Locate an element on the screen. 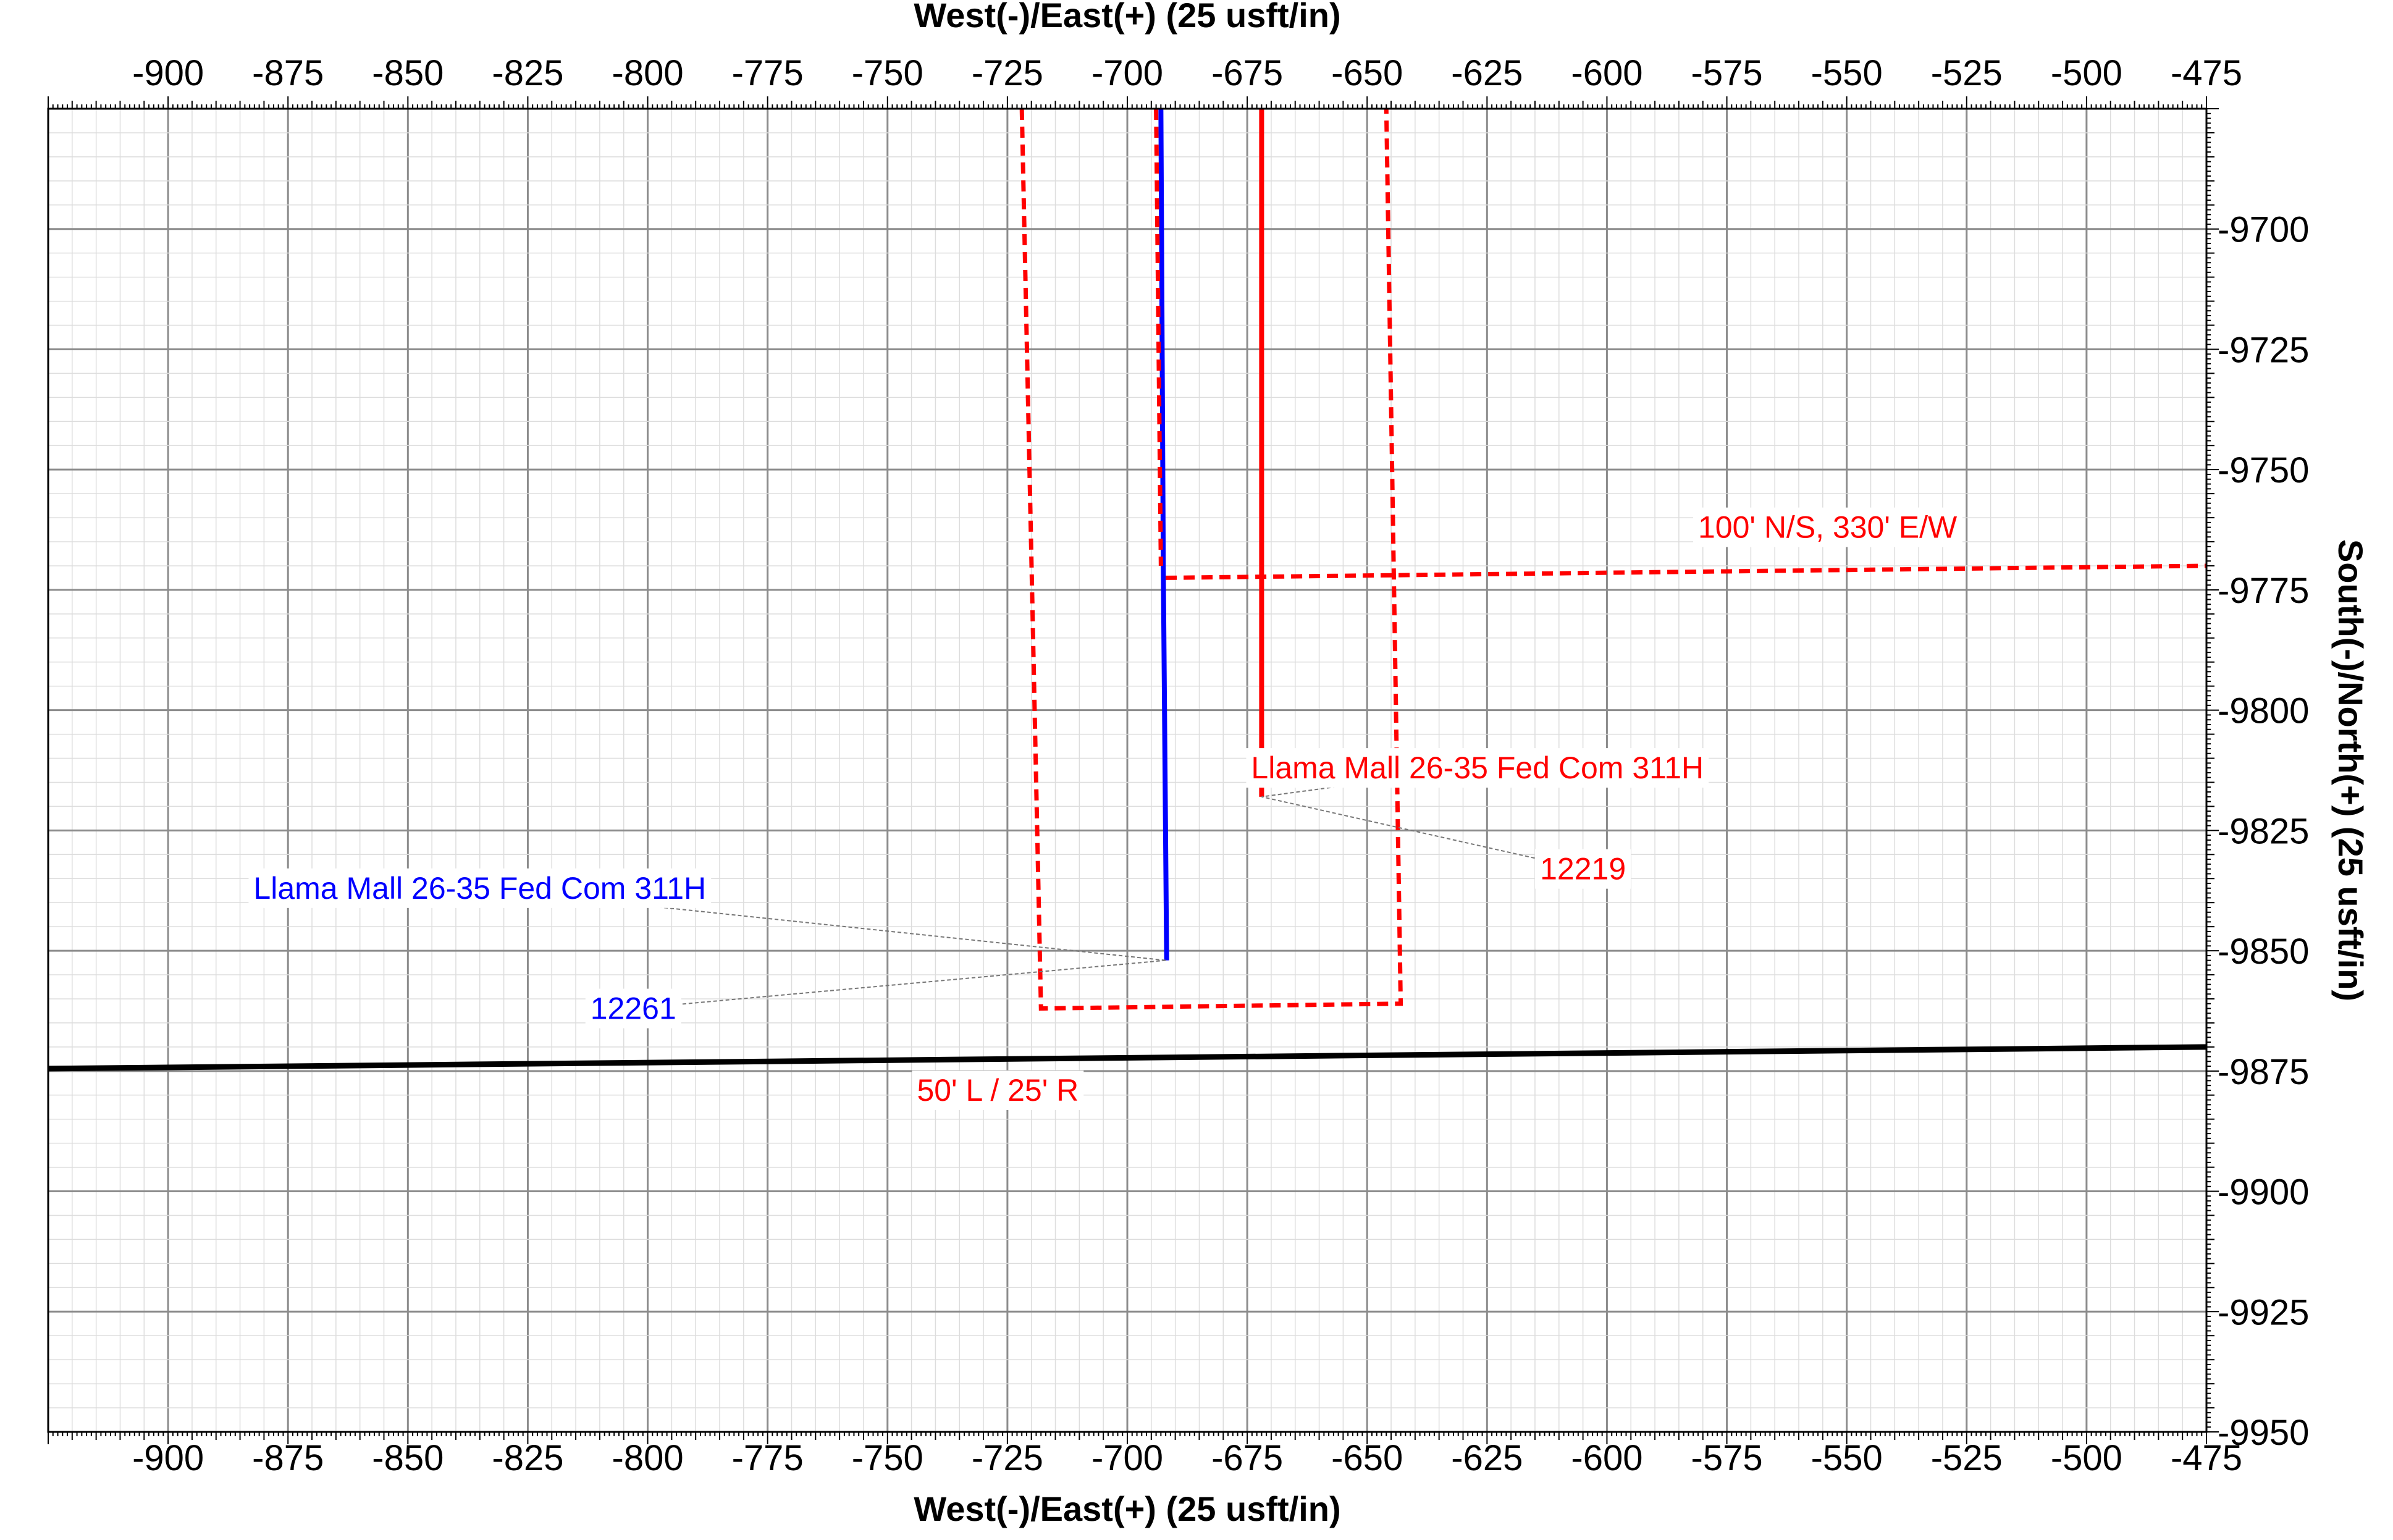  x-tick-label-bottom: -525 is located at coordinates (1967, 1458).